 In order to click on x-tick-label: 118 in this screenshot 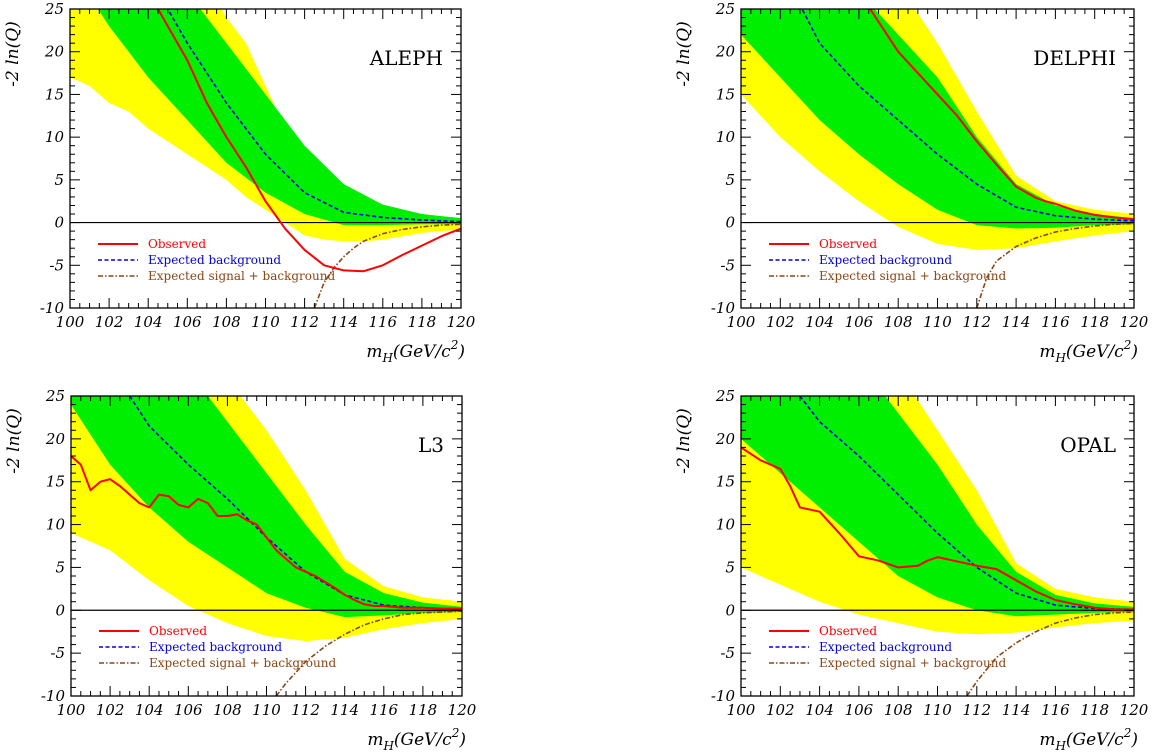, I will do `click(423, 710)`.